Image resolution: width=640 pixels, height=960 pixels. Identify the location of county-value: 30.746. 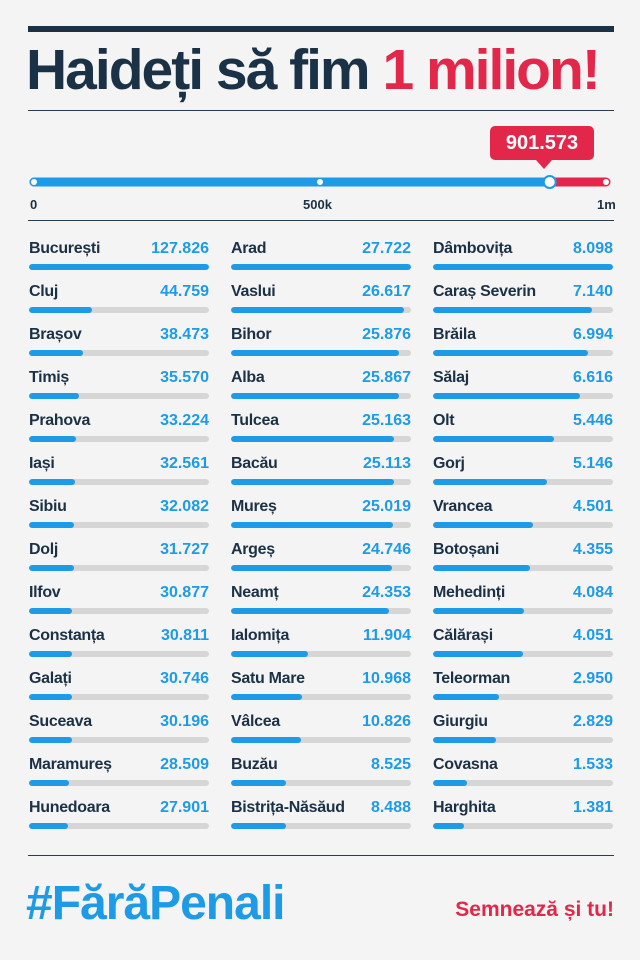
(184, 678).